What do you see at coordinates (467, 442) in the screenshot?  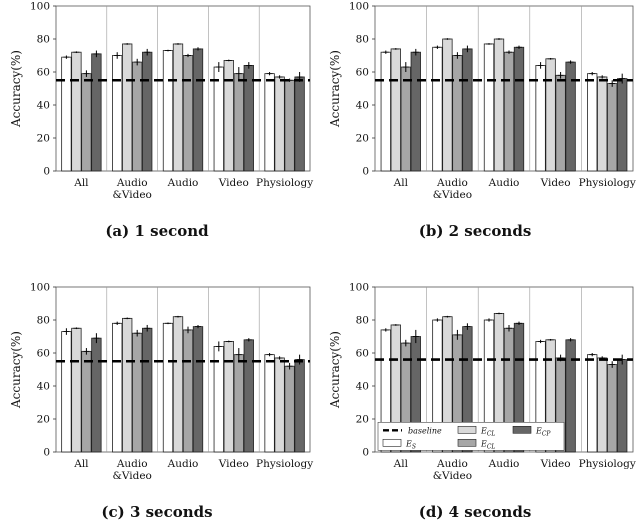 I see `legend-ecl2-swatch` at bounding box center [467, 442].